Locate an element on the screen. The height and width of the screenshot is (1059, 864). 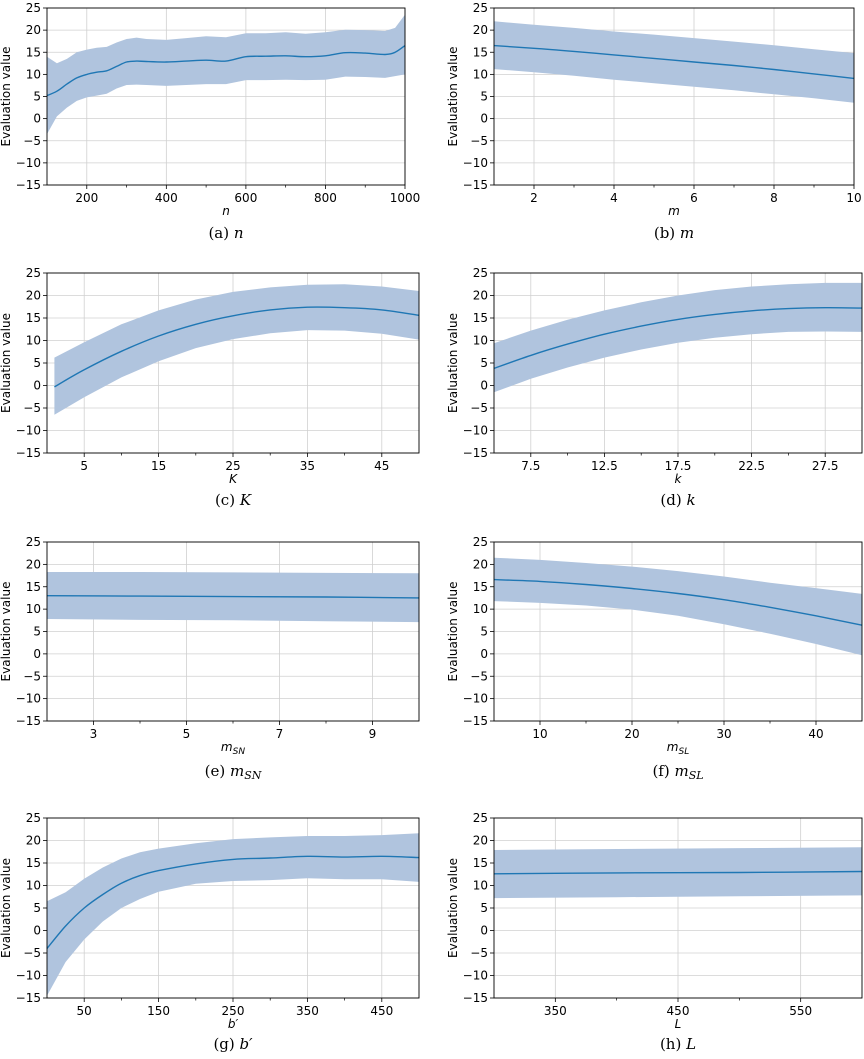
x-tick-label: 7.5 is located at coordinates (530, 466).